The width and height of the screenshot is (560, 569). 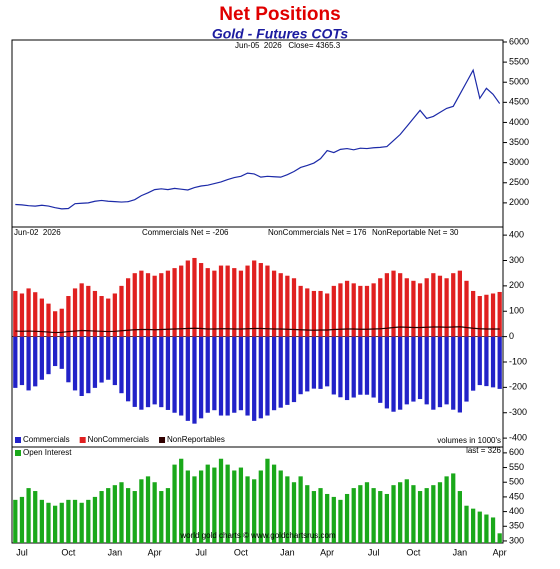 I want to click on y-tick-label: 200, so click(x=516, y=285).